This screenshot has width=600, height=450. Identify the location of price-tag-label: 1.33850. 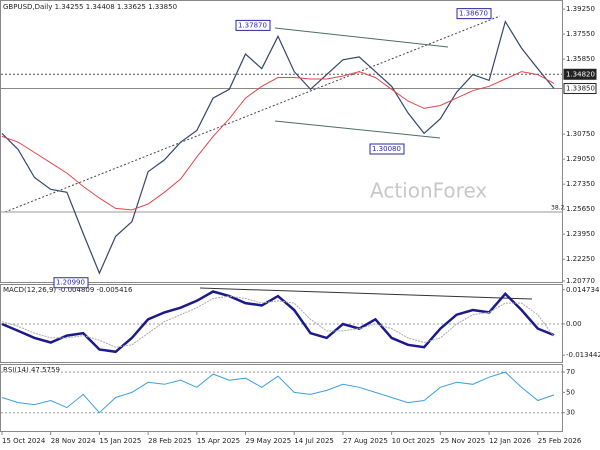
(580, 89).